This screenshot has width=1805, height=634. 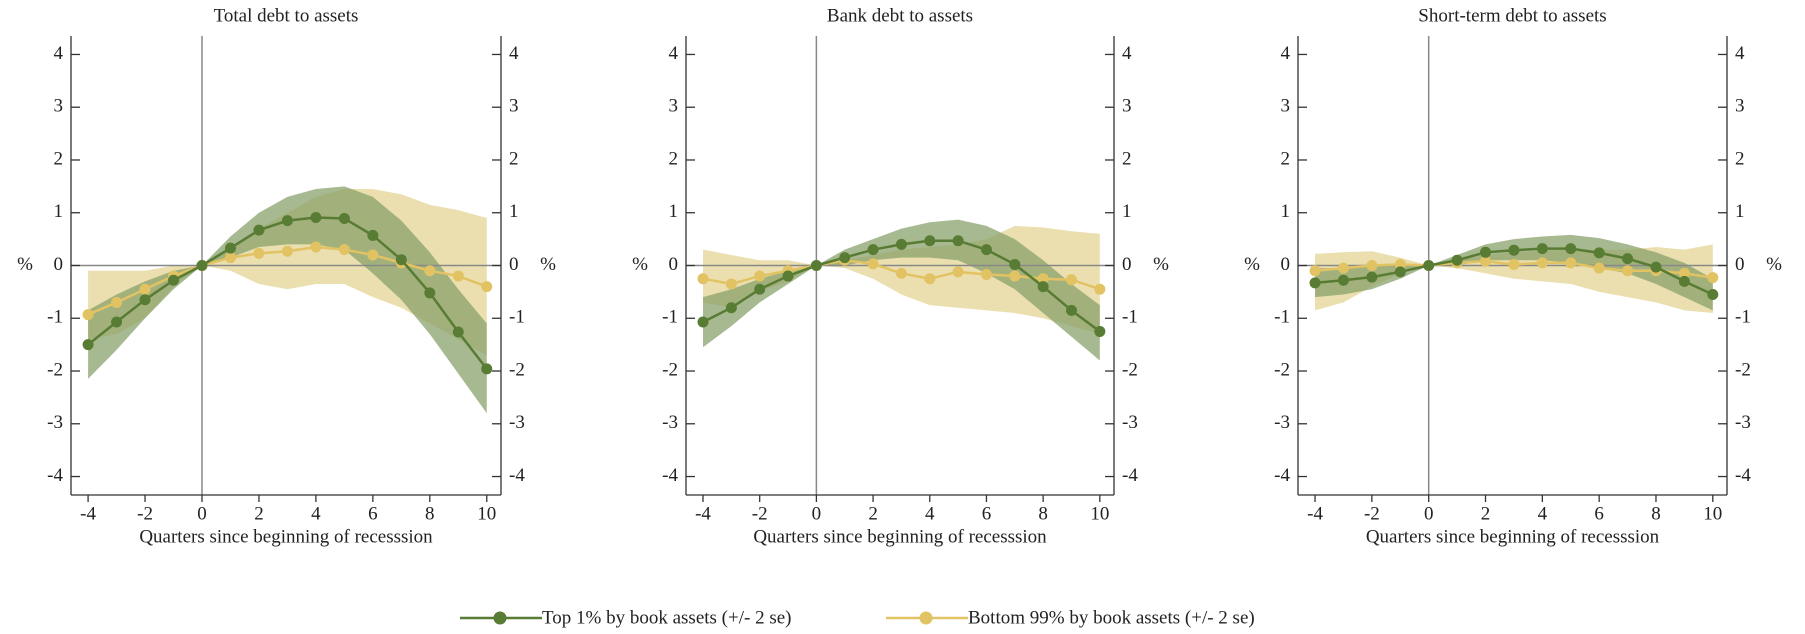 I want to click on chart-title: Total debt to assets, so click(x=286, y=15).